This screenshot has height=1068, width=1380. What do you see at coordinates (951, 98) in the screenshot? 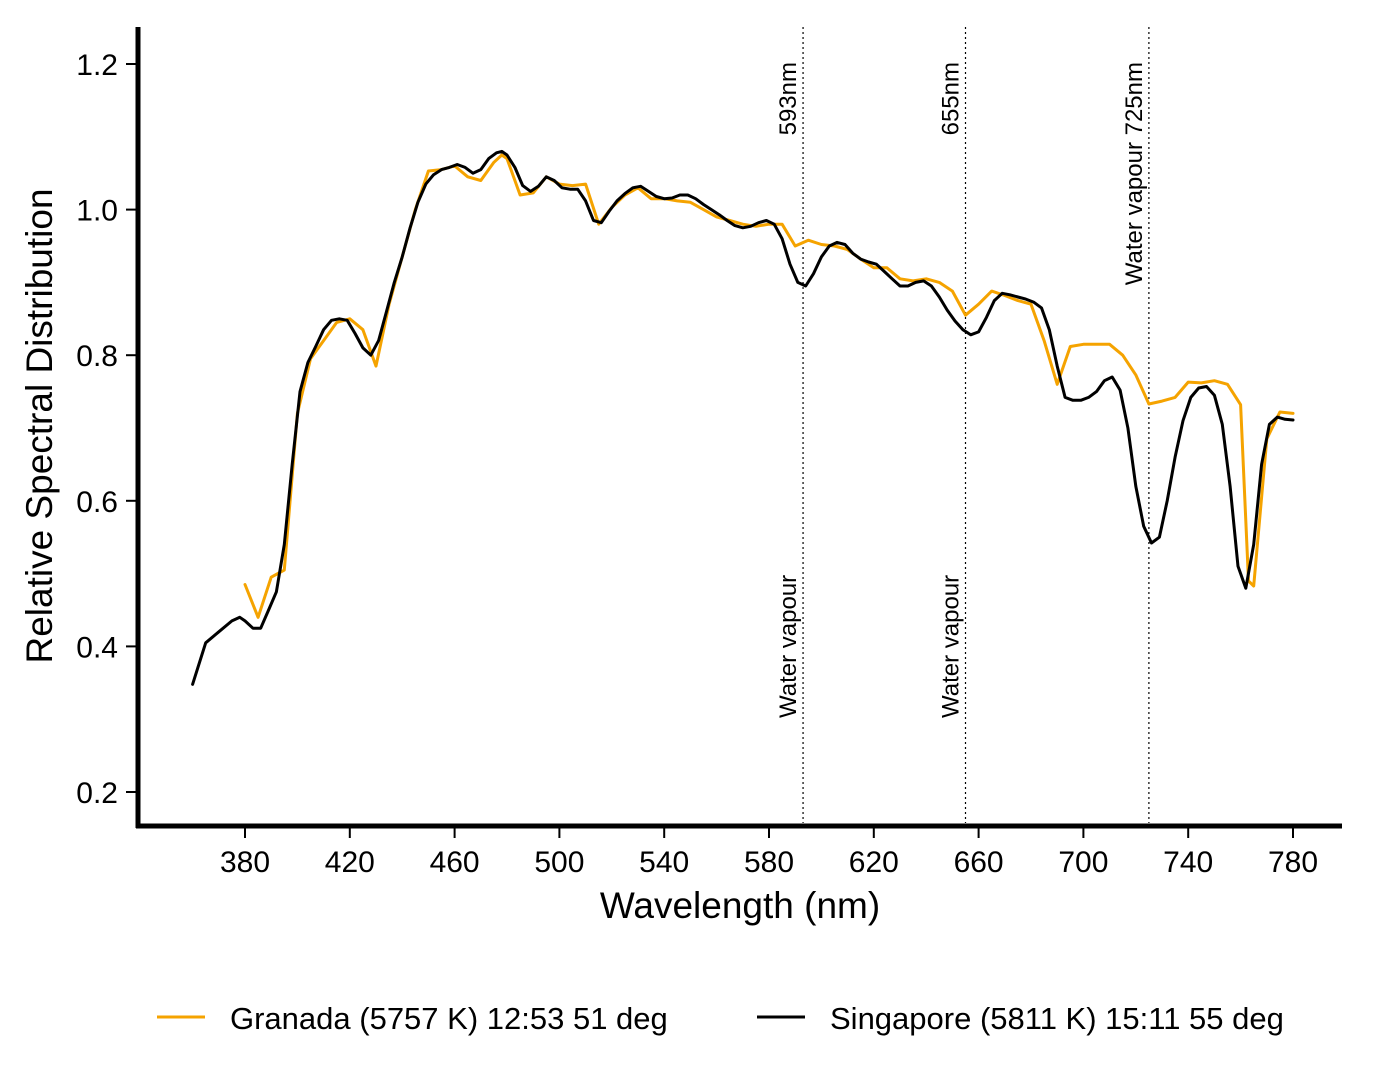
I see `annotation-top-label-655: 655nm` at bounding box center [951, 98].